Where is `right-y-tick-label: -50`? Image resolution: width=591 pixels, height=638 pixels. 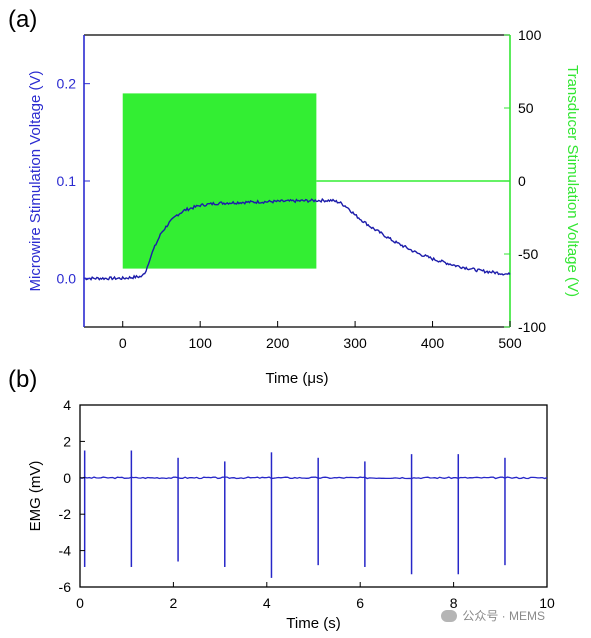
right-y-tick-label: -50 is located at coordinates (528, 254).